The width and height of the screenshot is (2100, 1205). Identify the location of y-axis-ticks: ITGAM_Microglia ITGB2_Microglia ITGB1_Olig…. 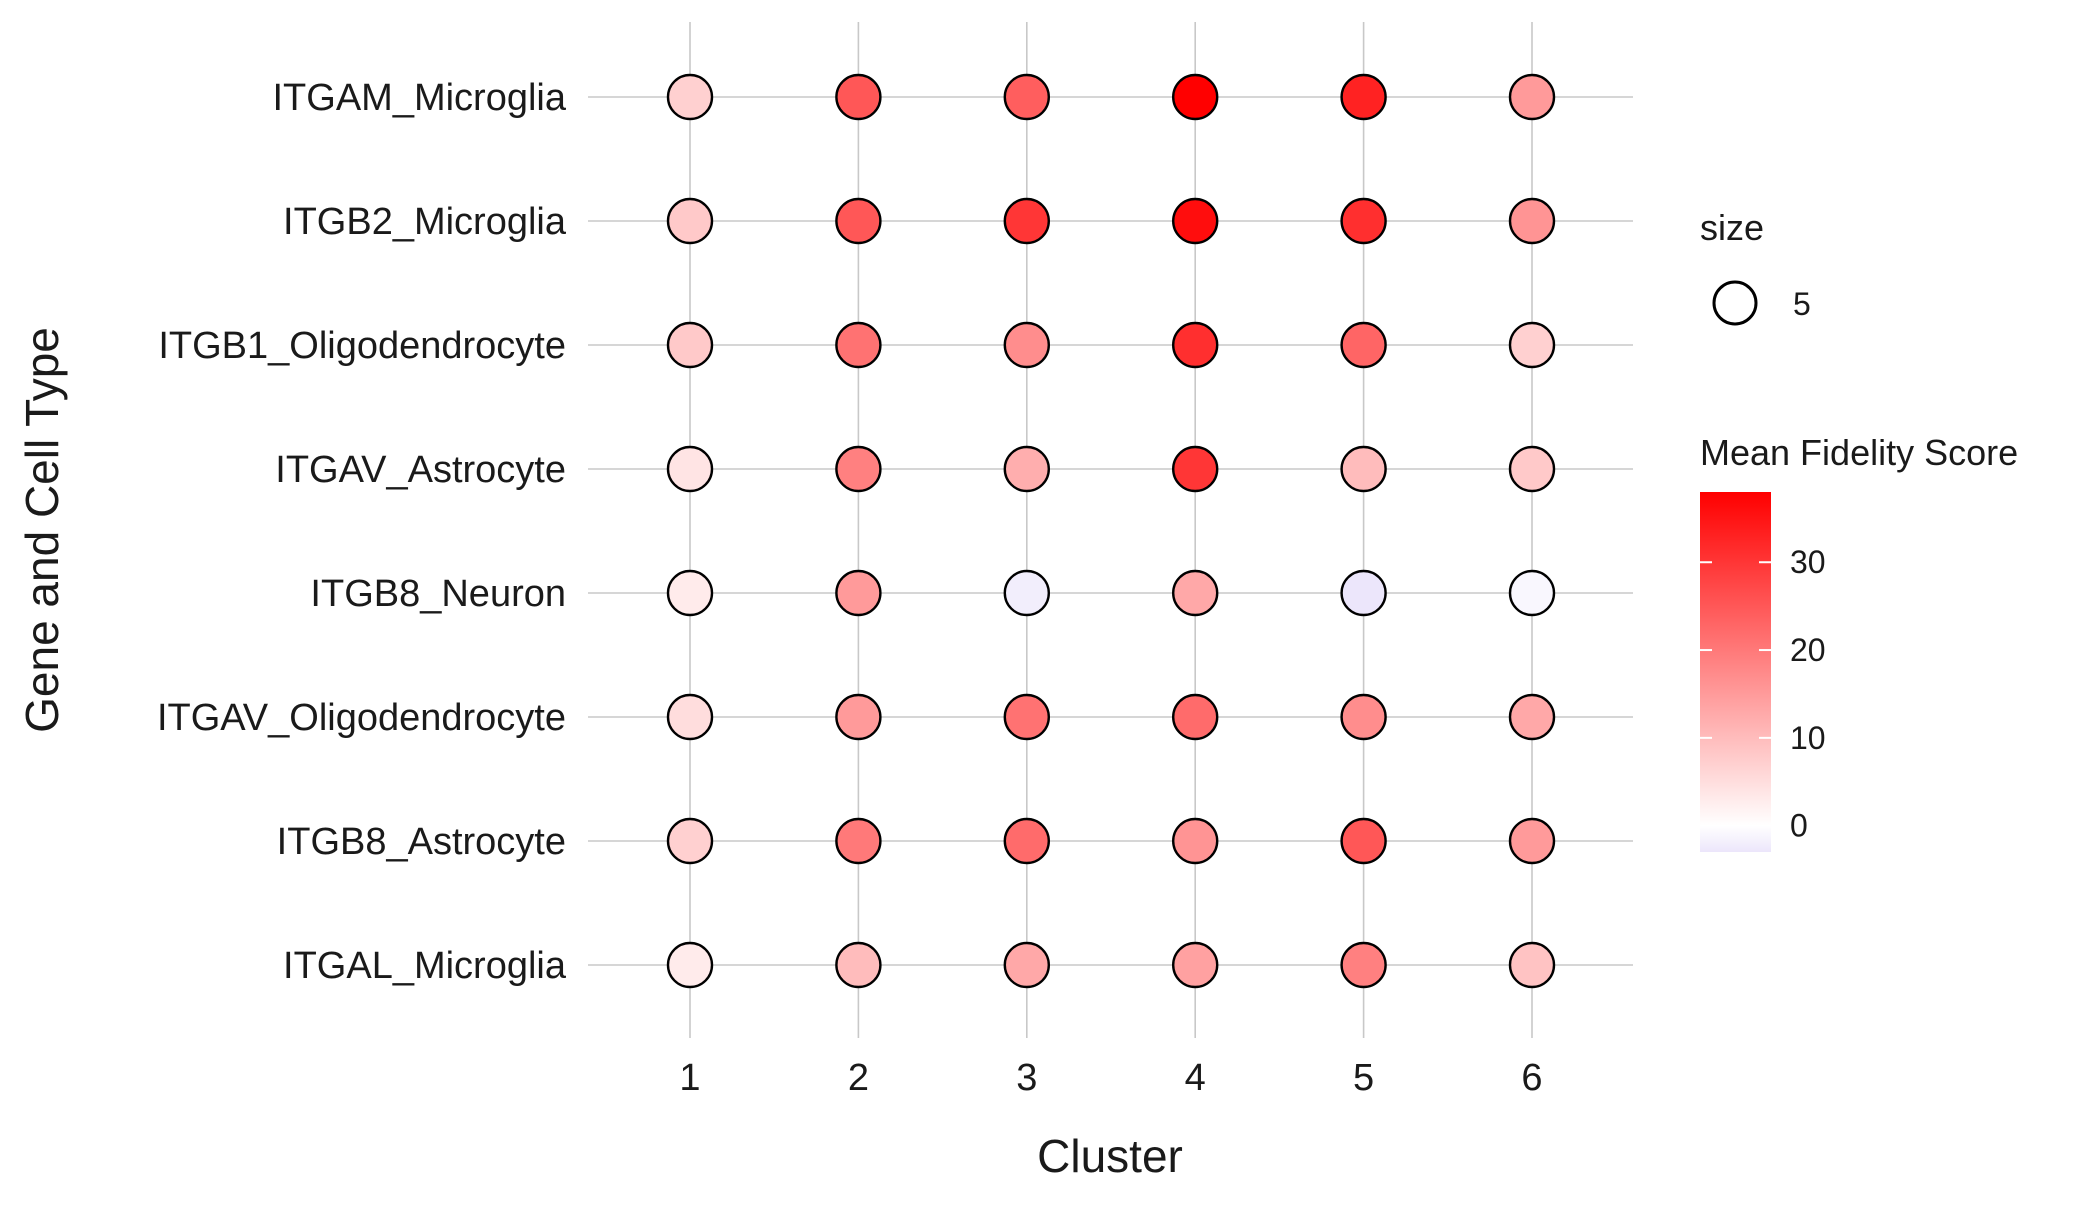
(362, 532).